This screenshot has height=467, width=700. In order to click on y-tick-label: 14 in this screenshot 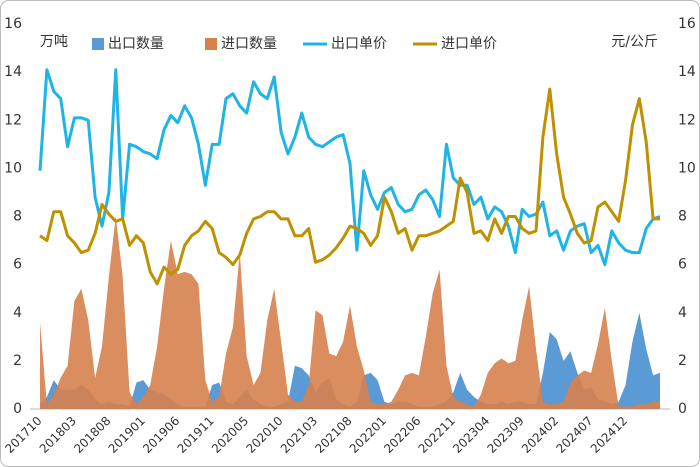, I will do `click(13, 72)`.